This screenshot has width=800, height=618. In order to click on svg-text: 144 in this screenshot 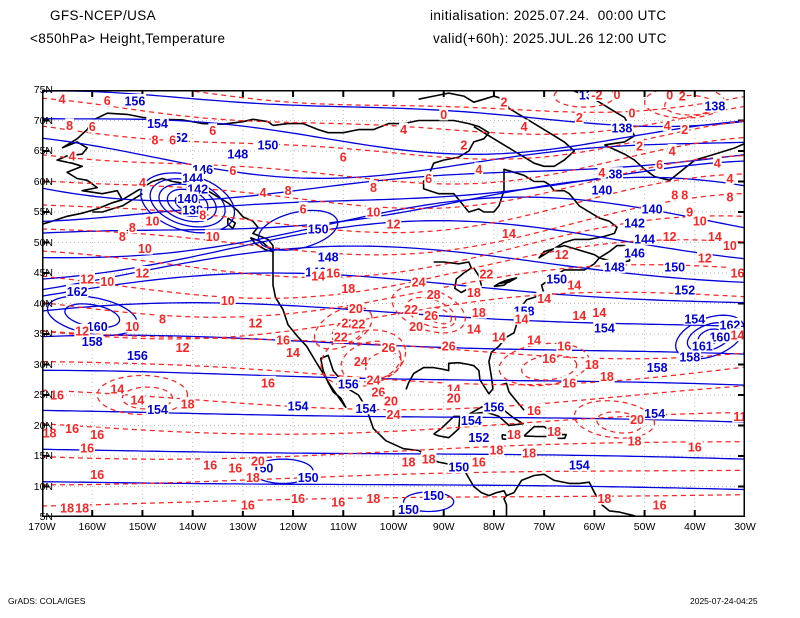, I will do `click(644, 239)`.